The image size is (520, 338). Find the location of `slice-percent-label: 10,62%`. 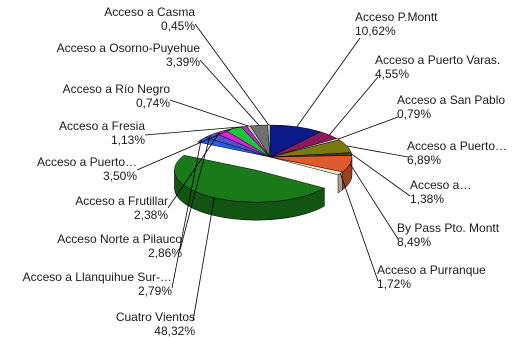

slice-percent-label: 10,62% is located at coordinates (375, 31).